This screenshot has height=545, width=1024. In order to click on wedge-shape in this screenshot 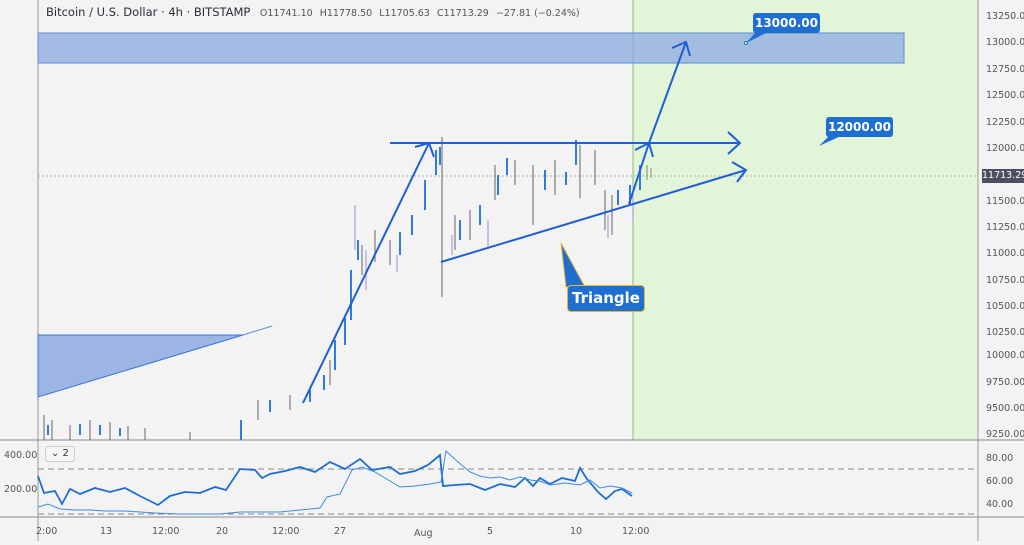, I will do `click(140, 366)`.